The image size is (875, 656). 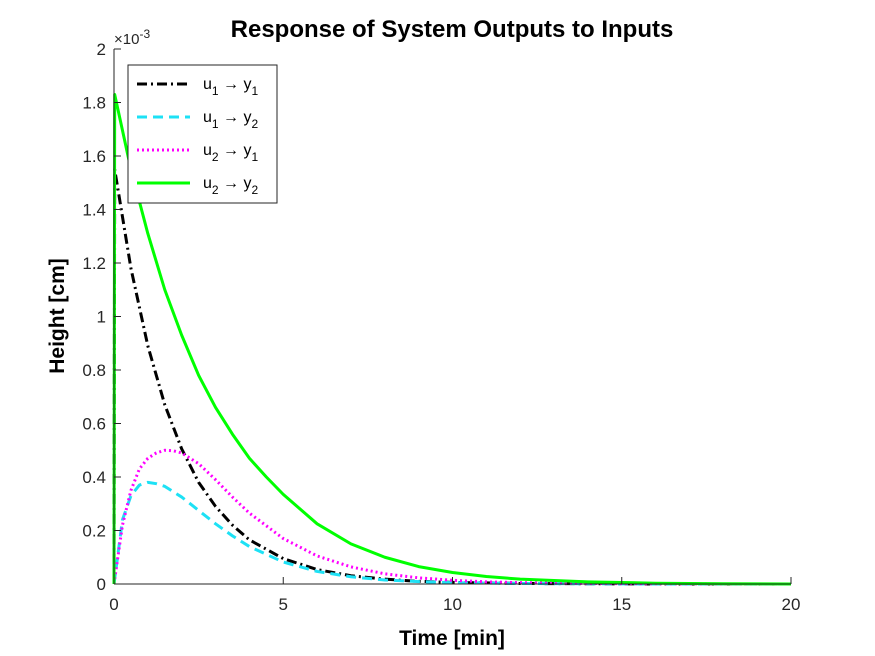 I want to click on legend-label: u2 → y2, so click(x=230, y=186).